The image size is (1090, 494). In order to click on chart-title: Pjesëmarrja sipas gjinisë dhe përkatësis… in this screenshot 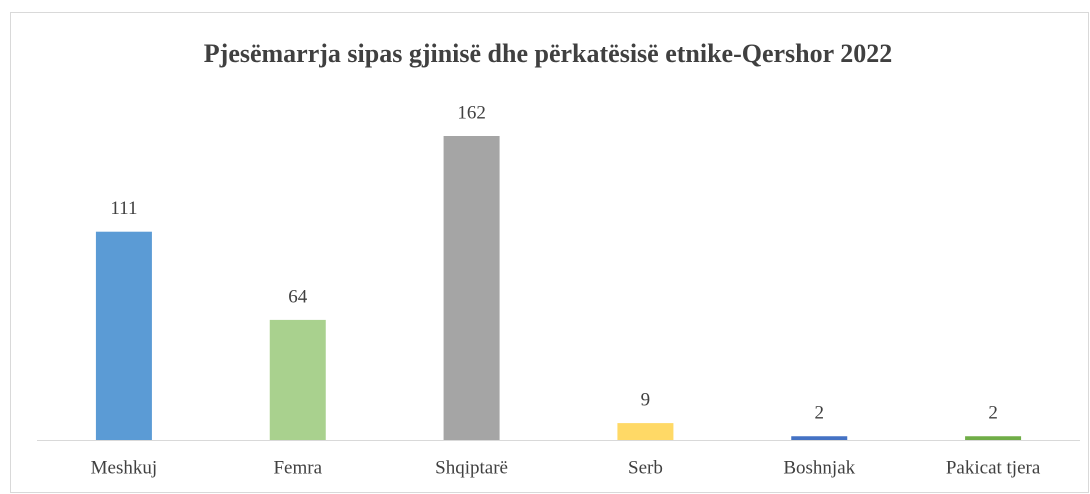, I will do `click(548, 53)`.